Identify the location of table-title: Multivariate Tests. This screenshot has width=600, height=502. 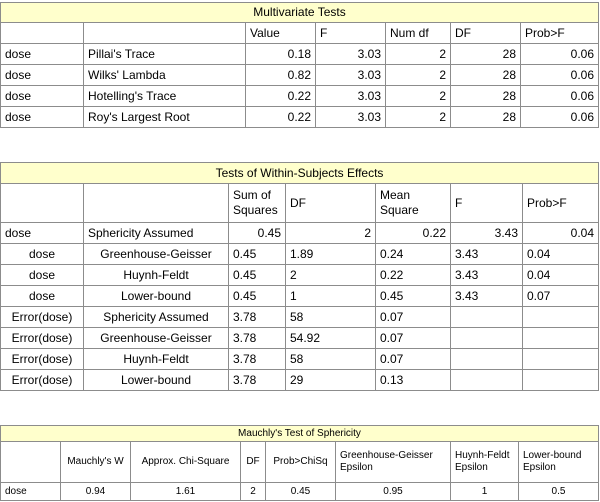
(299, 12).